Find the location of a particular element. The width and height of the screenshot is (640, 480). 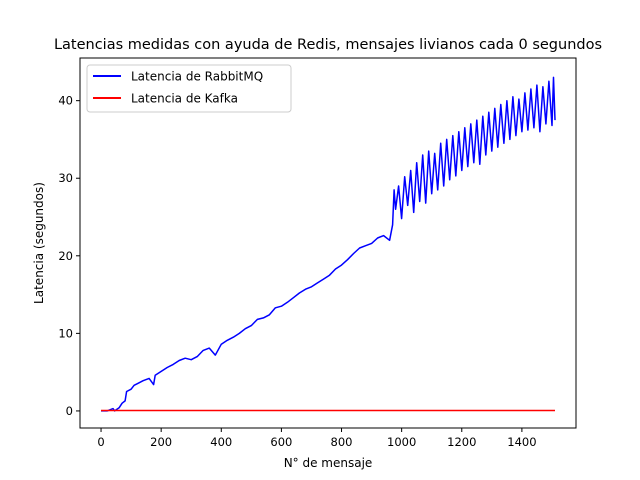

legend-label-kafka: Latencia de Kafka is located at coordinates (184, 99).